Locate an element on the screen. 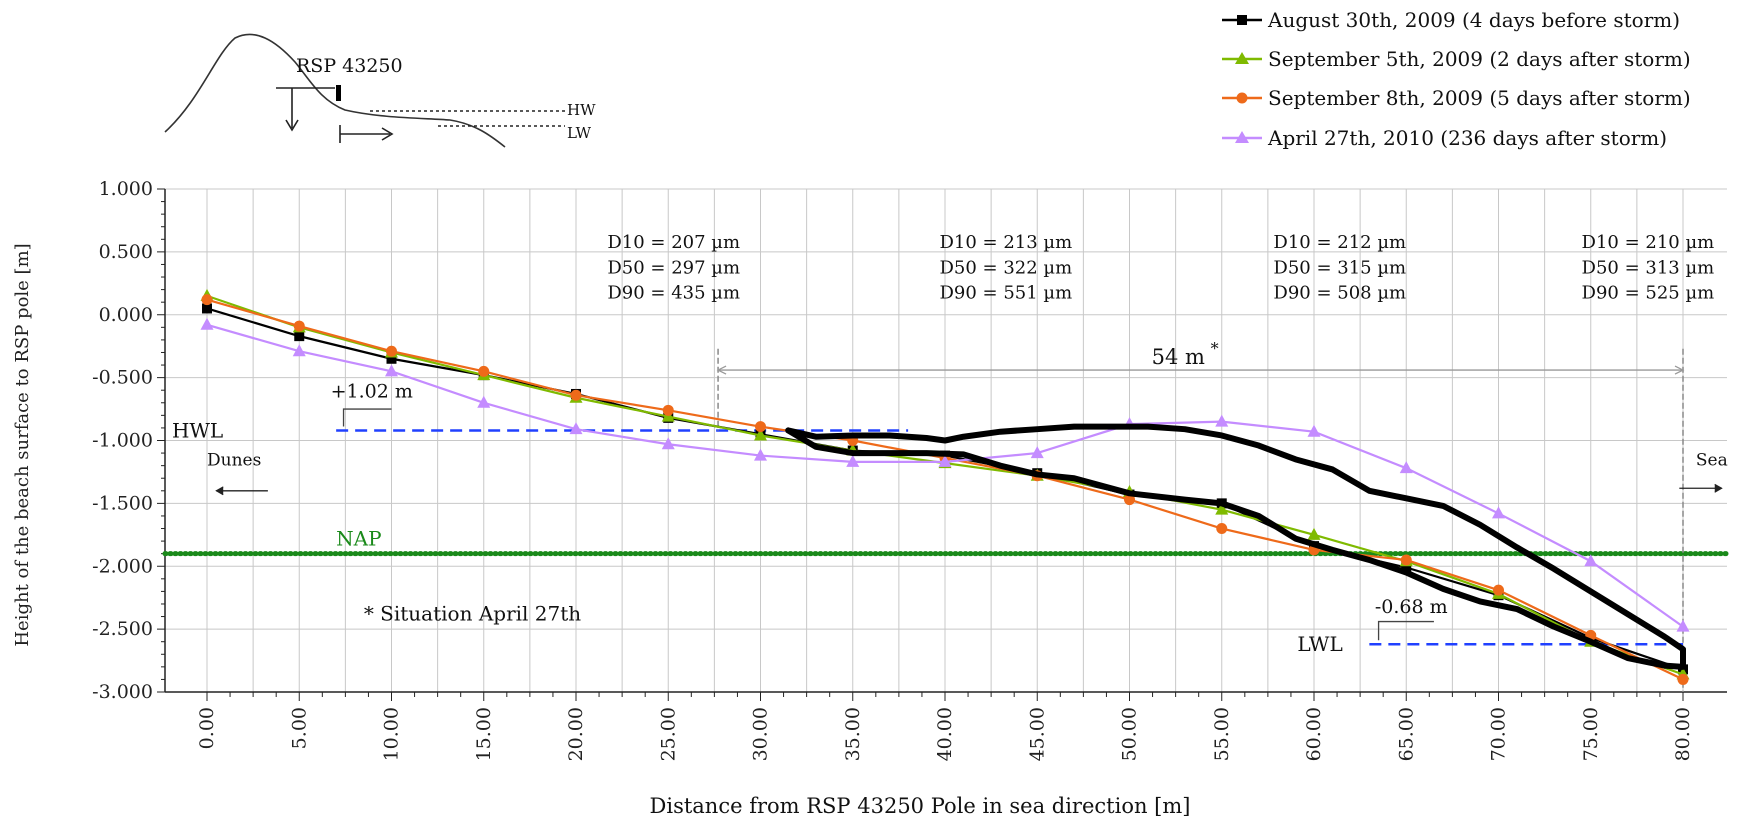 The image size is (1746, 822). y-tick-label: -2.500 is located at coordinates (122, 629).